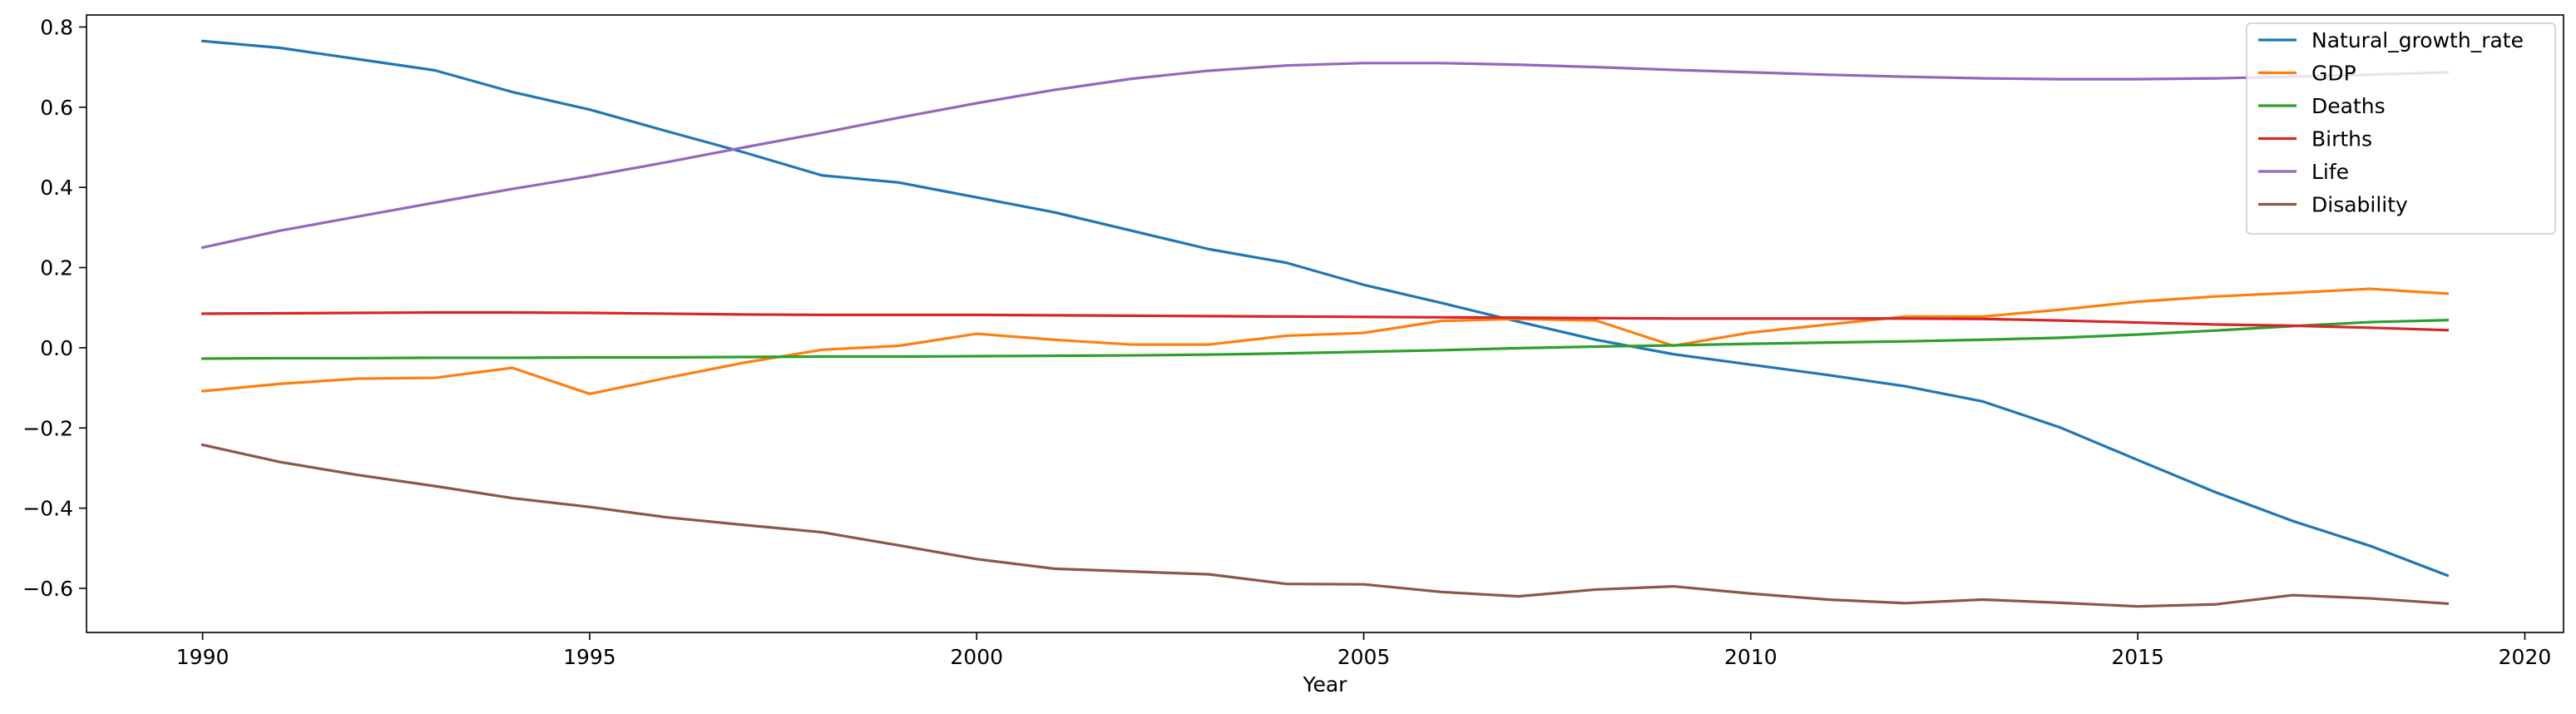  What do you see at coordinates (54, 308) in the screenshot?
I see `y-axis: −0.6 −0.4 −0.2 0.0 0.2 0.4 0.6 0.8` at bounding box center [54, 308].